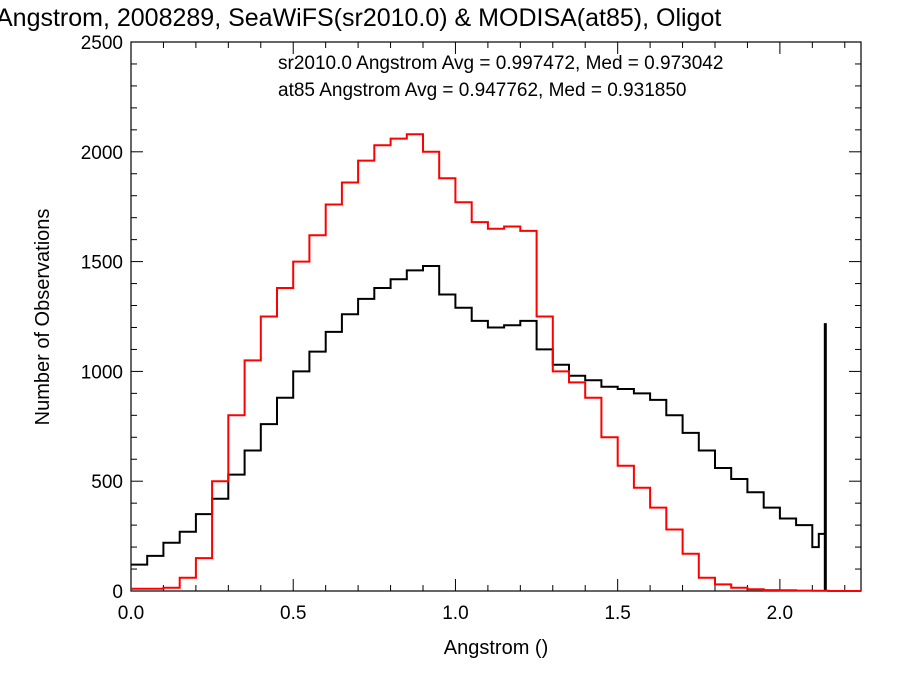 The width and height of the screenshot is (900, 675). Describe the element at coordinates (102, 43) in the screenshot. I see `y-tick-label: 2500` at that location.